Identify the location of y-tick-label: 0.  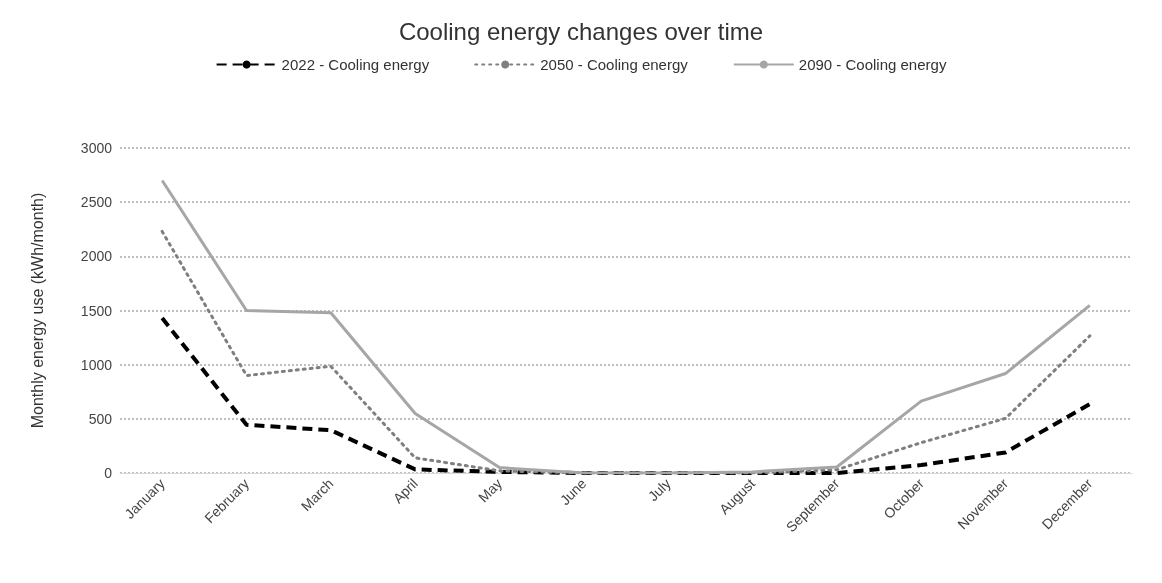
(108, 473).